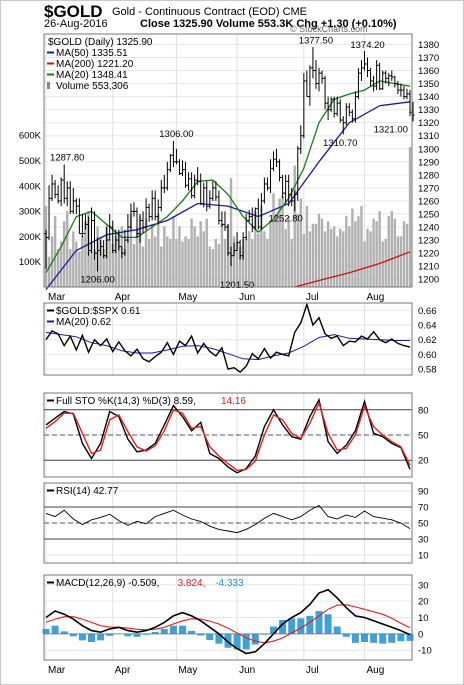  I want to click on ma200-legend-label: MA(200) 1221.20, so click(95, 64).